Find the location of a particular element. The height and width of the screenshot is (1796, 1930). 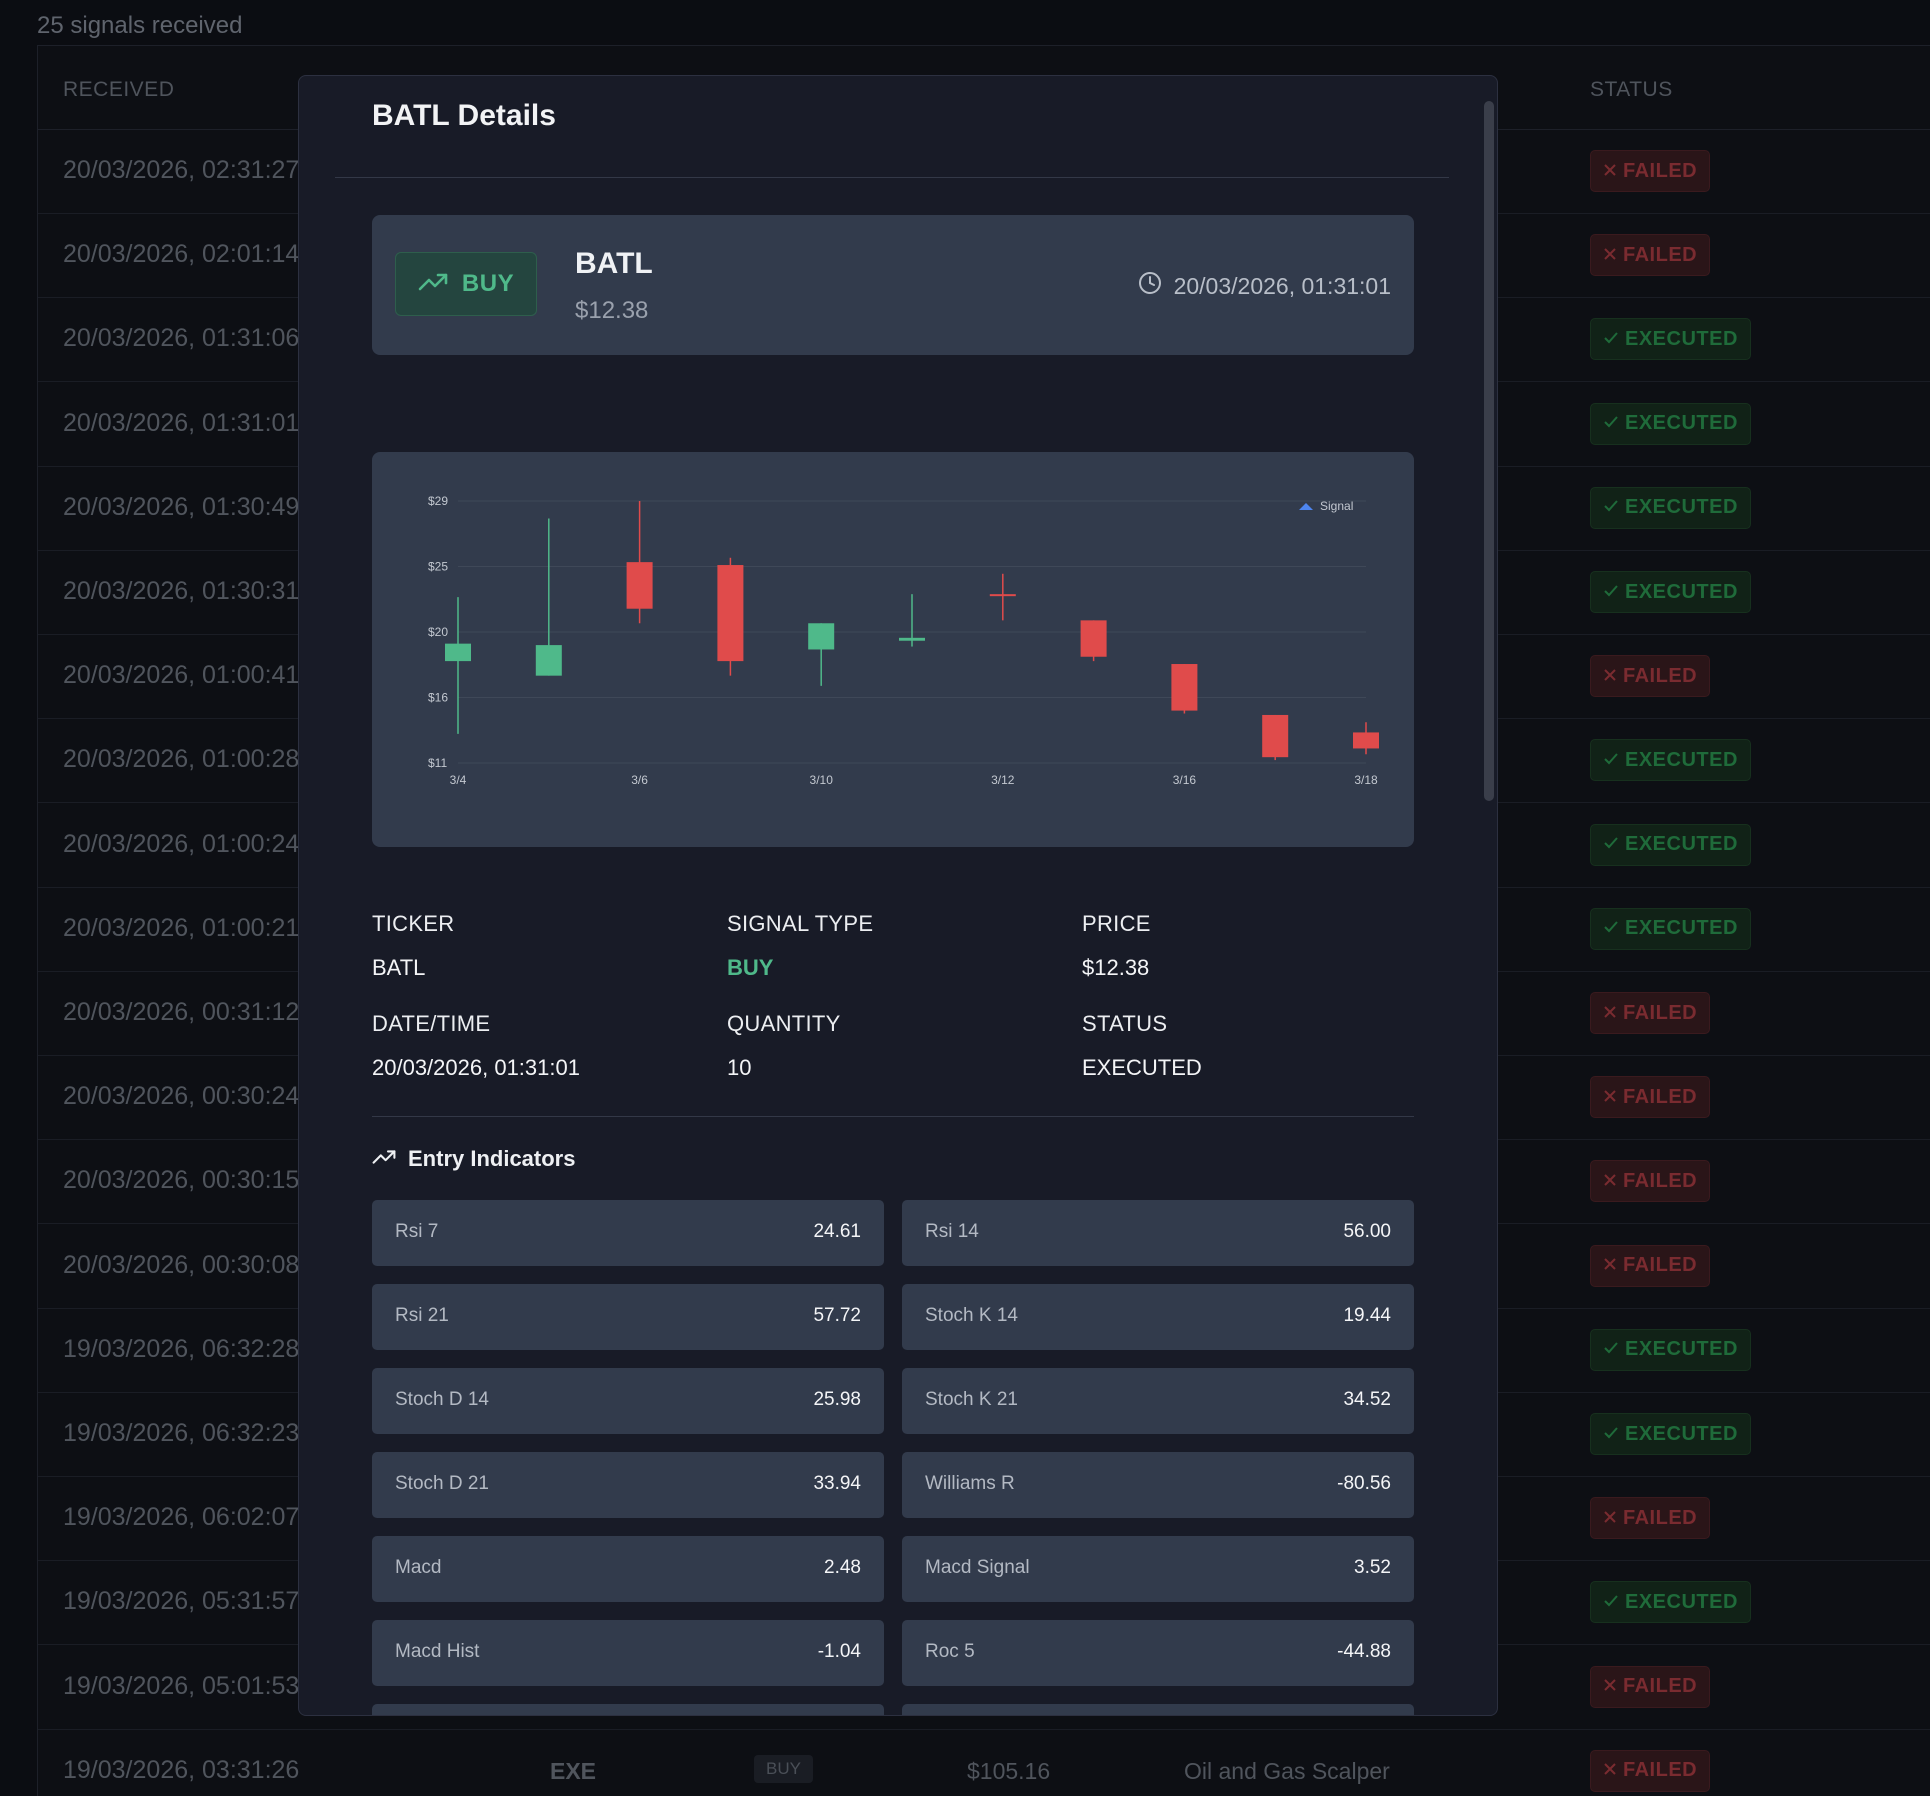

indicator-card: Stoch D 21 33.94 is located at coordinates (628, 1485).